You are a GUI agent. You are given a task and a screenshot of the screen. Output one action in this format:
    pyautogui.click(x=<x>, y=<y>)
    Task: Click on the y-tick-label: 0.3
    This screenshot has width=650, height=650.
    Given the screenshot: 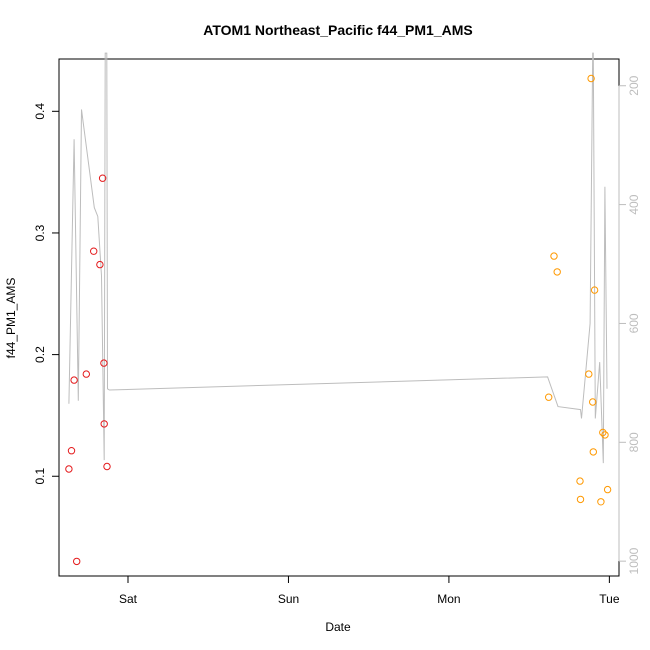 What is the action you would take?
    pyautogui.click(x=40, y=232)
    